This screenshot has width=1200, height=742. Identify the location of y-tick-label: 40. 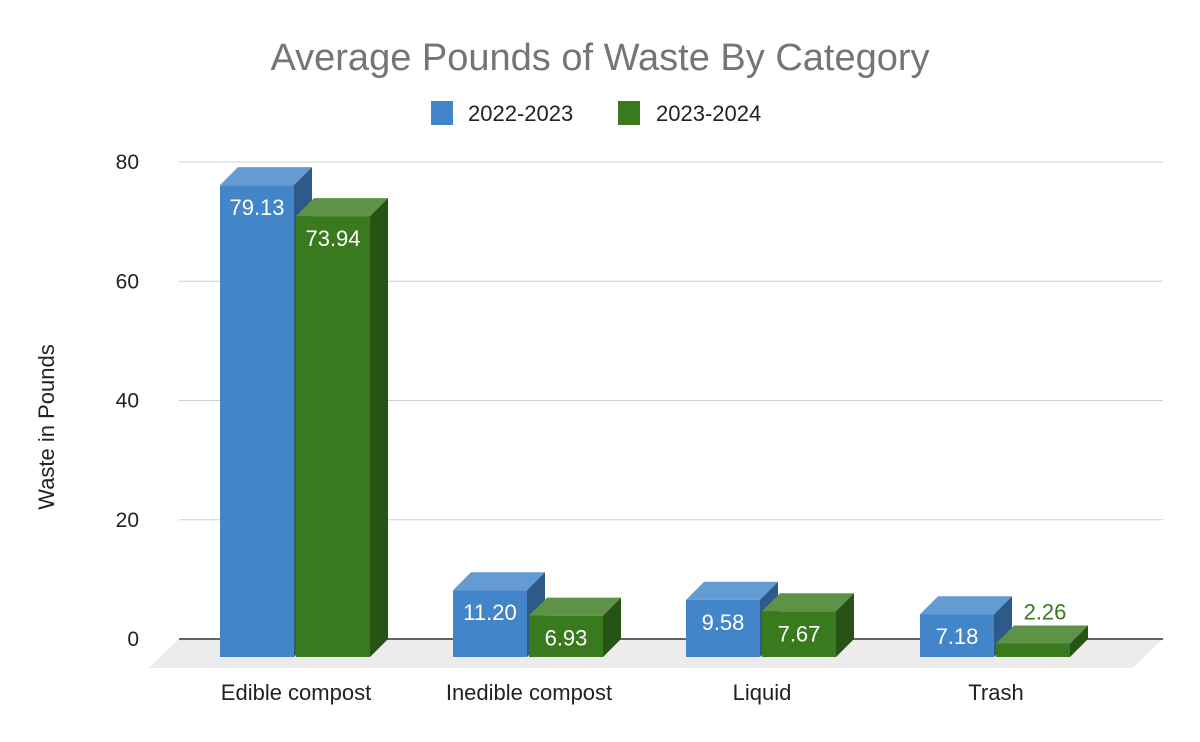
(127, 401).